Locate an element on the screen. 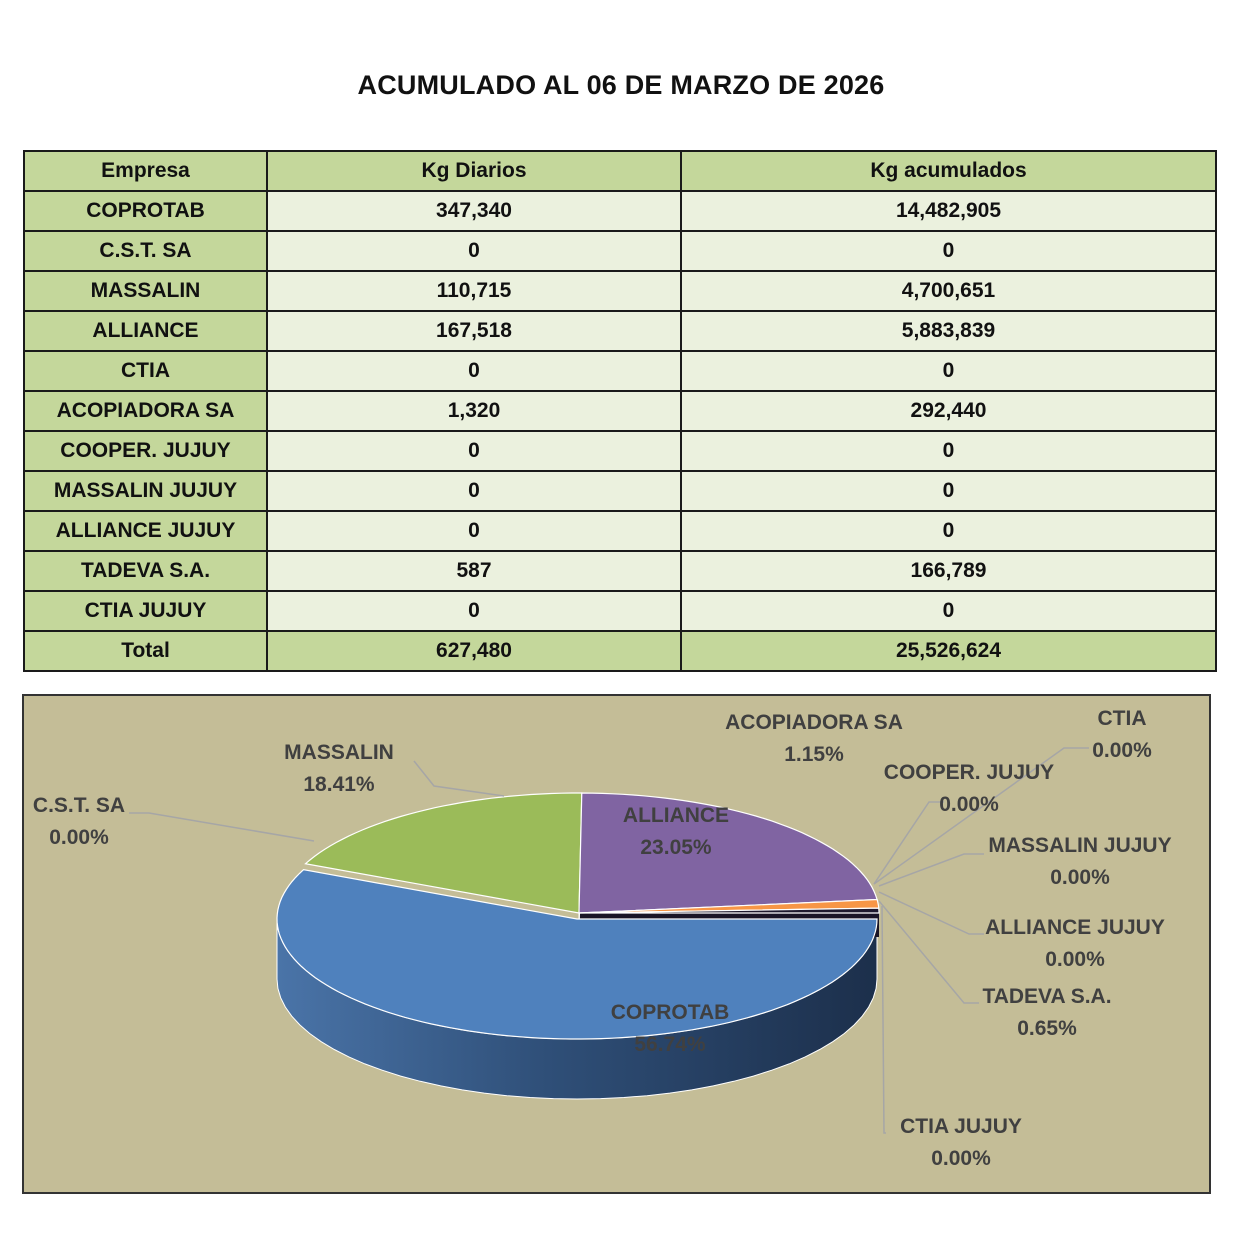 The height and width of the screenshot is (1243, 1242). table-row: ACOPIADORA SA 1,320 292,440 is located at coordinates (620, 411).